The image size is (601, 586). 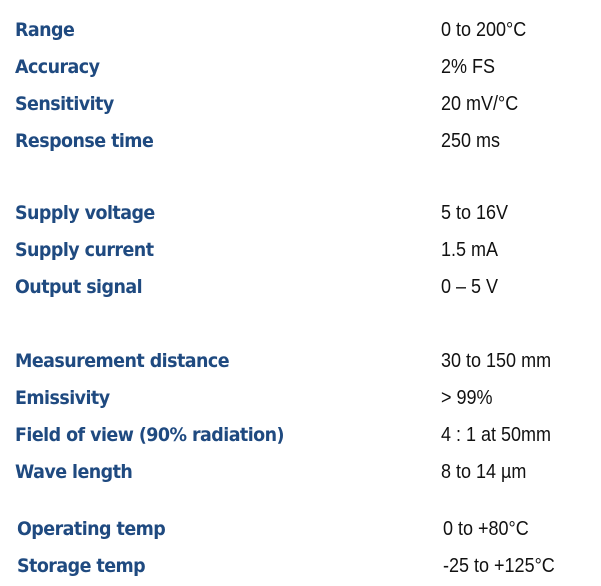 I want to click on spec-value: 1.5 mA, so click(x=470, y=250).